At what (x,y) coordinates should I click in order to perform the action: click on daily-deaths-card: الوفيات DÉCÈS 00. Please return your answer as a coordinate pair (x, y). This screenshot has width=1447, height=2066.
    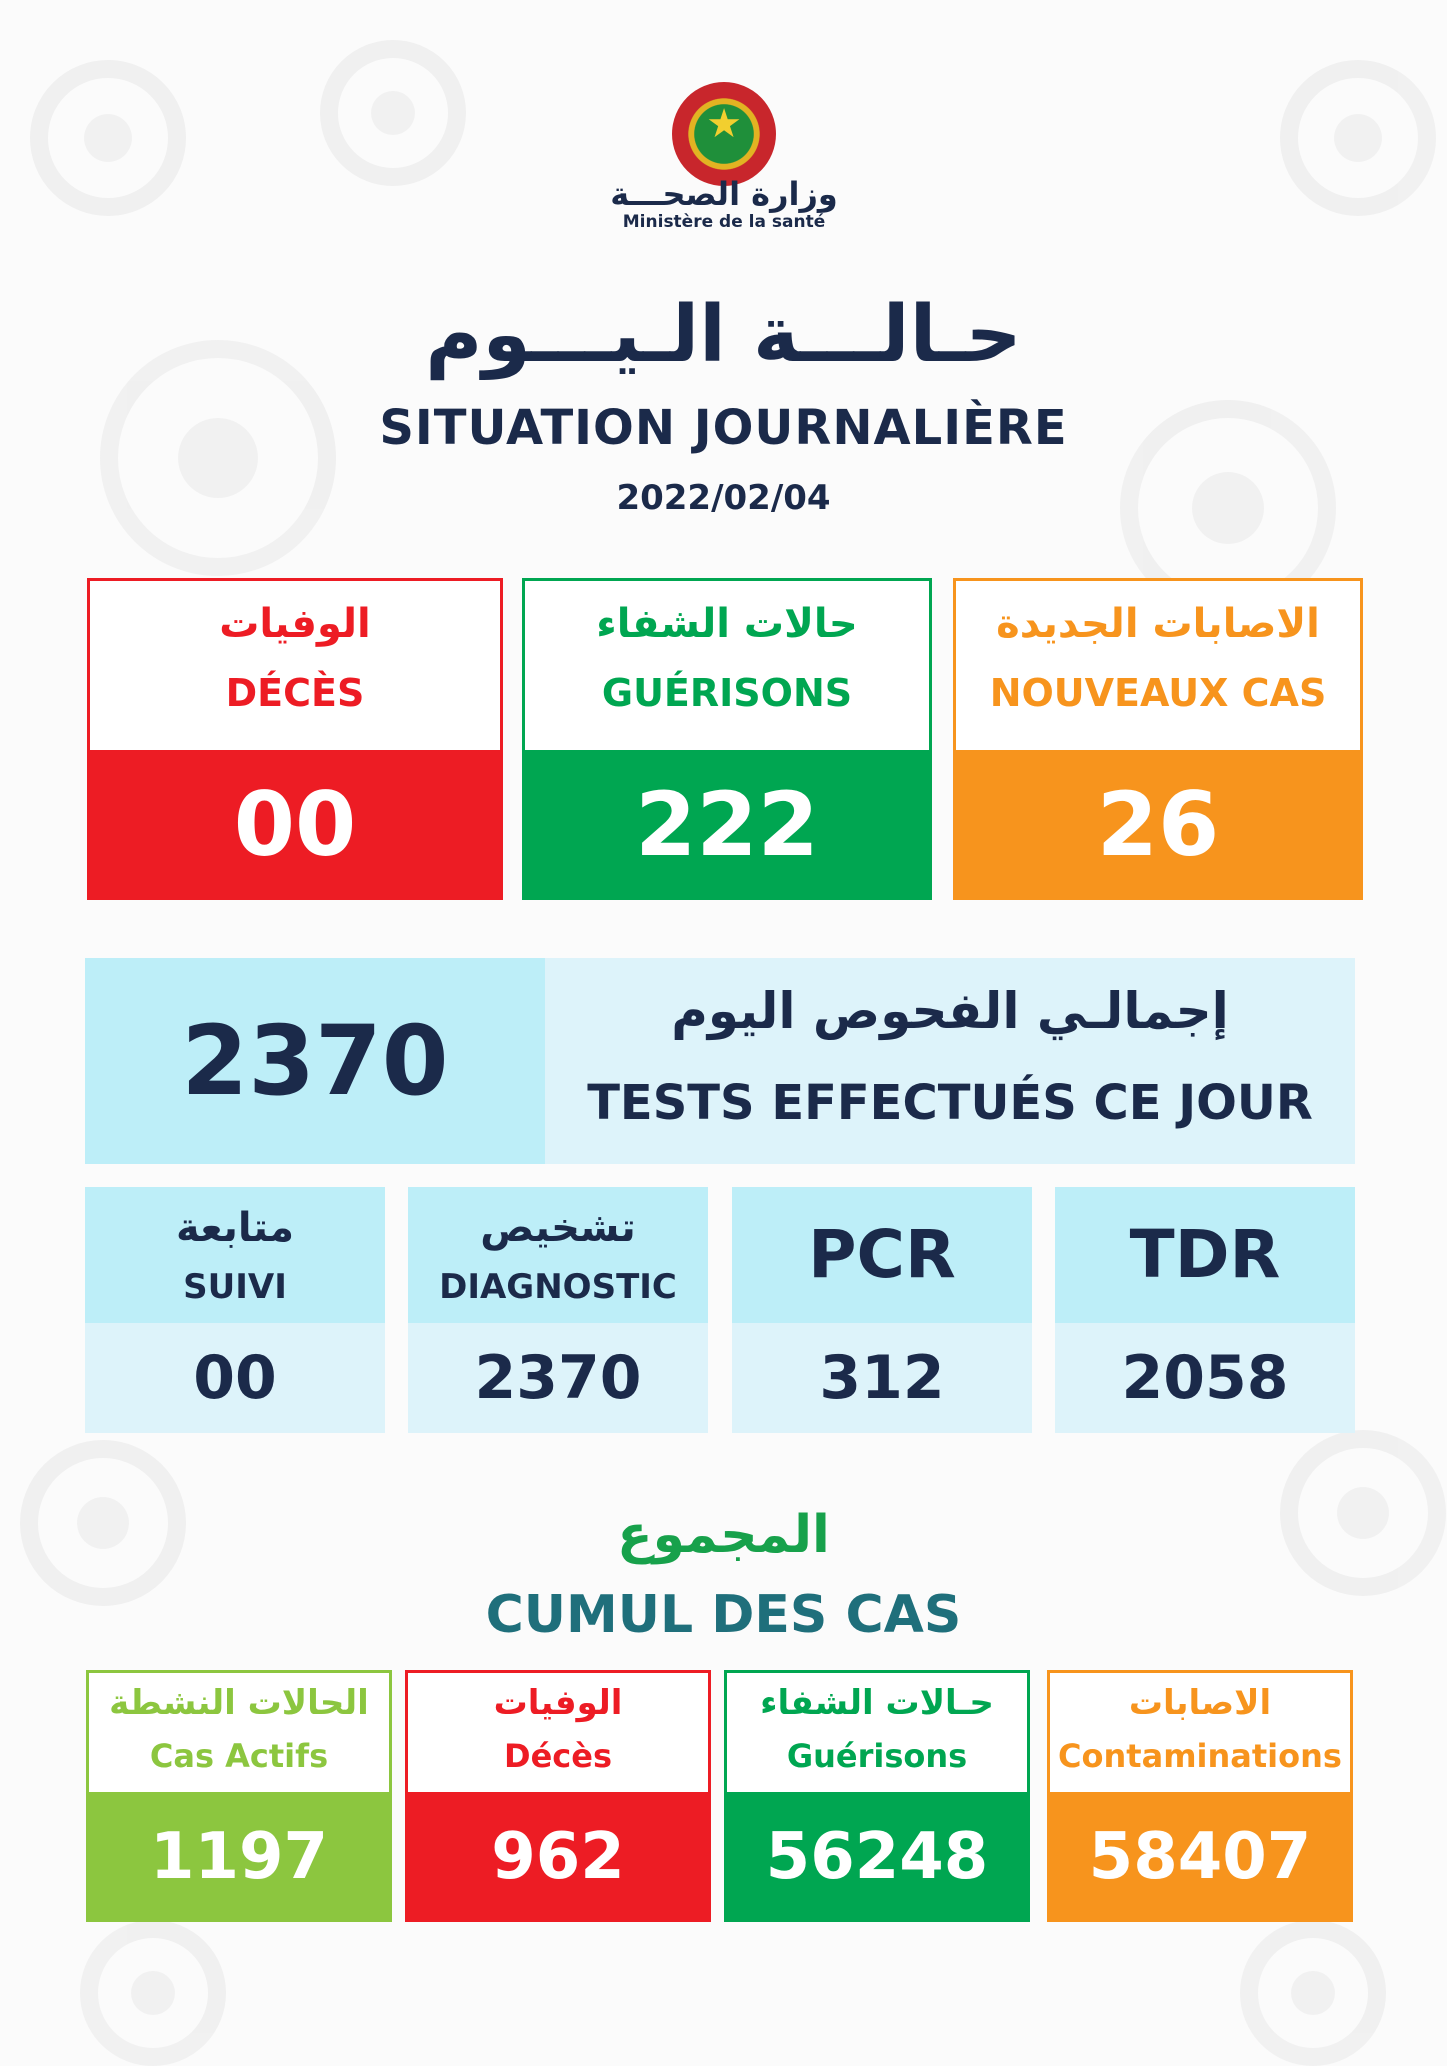
    Looking at the image, I should click on (295, 739).